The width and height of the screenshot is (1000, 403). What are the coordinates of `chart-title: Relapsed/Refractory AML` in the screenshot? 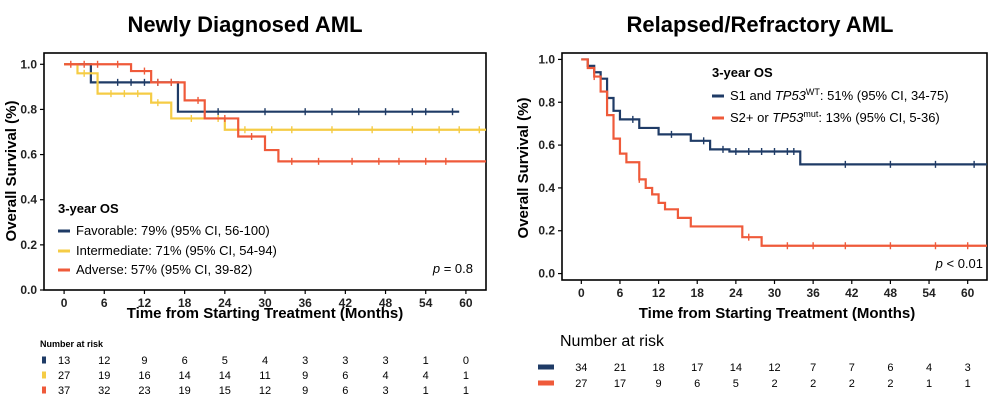 It's located at (760, 24).